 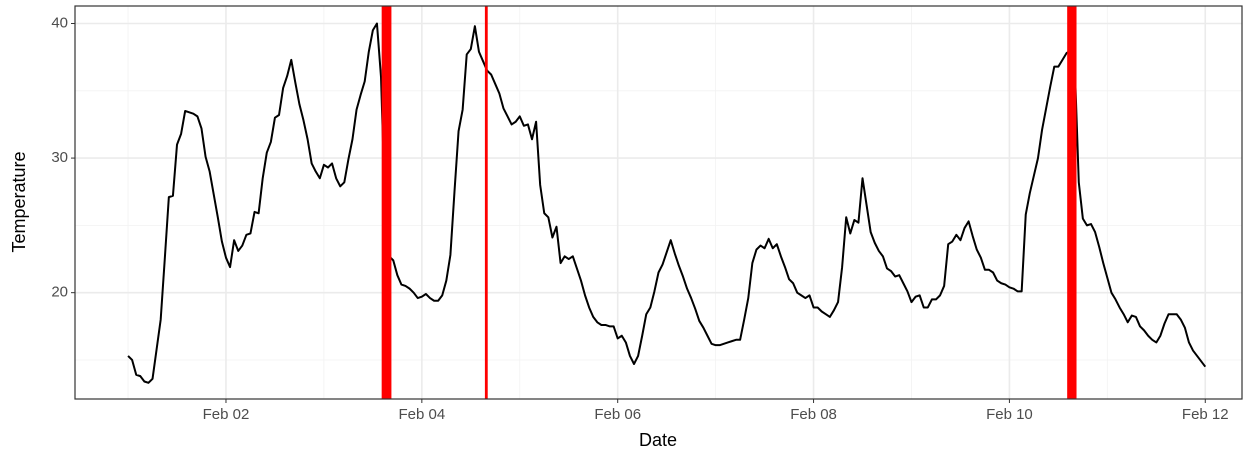 I want to click on y-tick-label: 30, so click(x=59, y=157).